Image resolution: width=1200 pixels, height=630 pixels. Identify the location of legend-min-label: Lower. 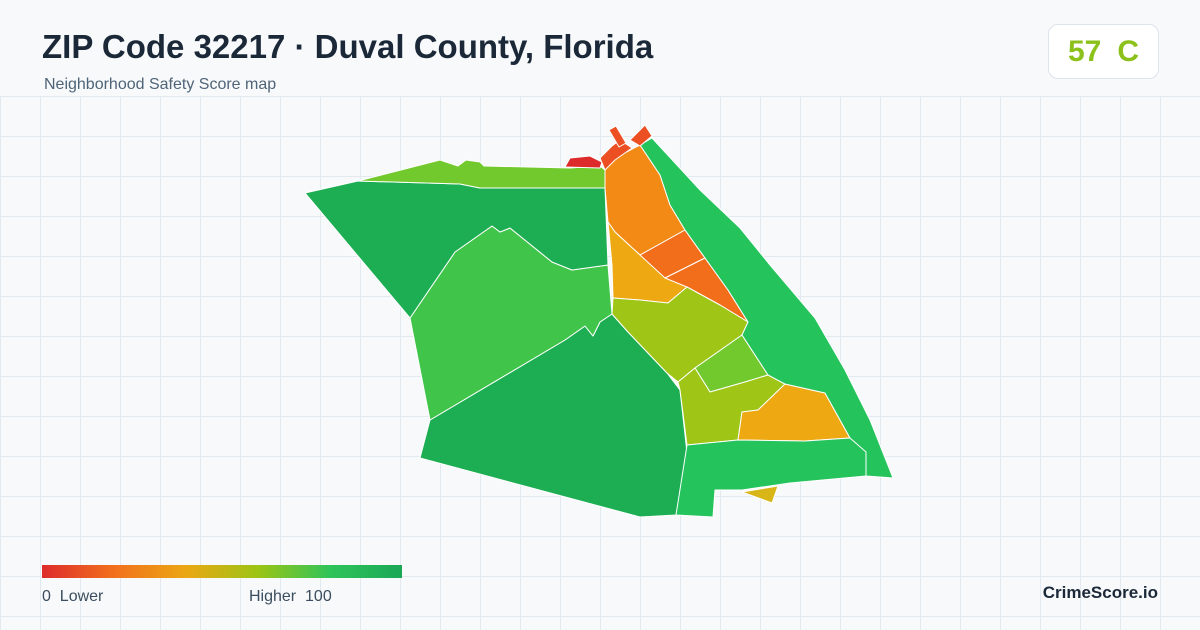
(81, 596).